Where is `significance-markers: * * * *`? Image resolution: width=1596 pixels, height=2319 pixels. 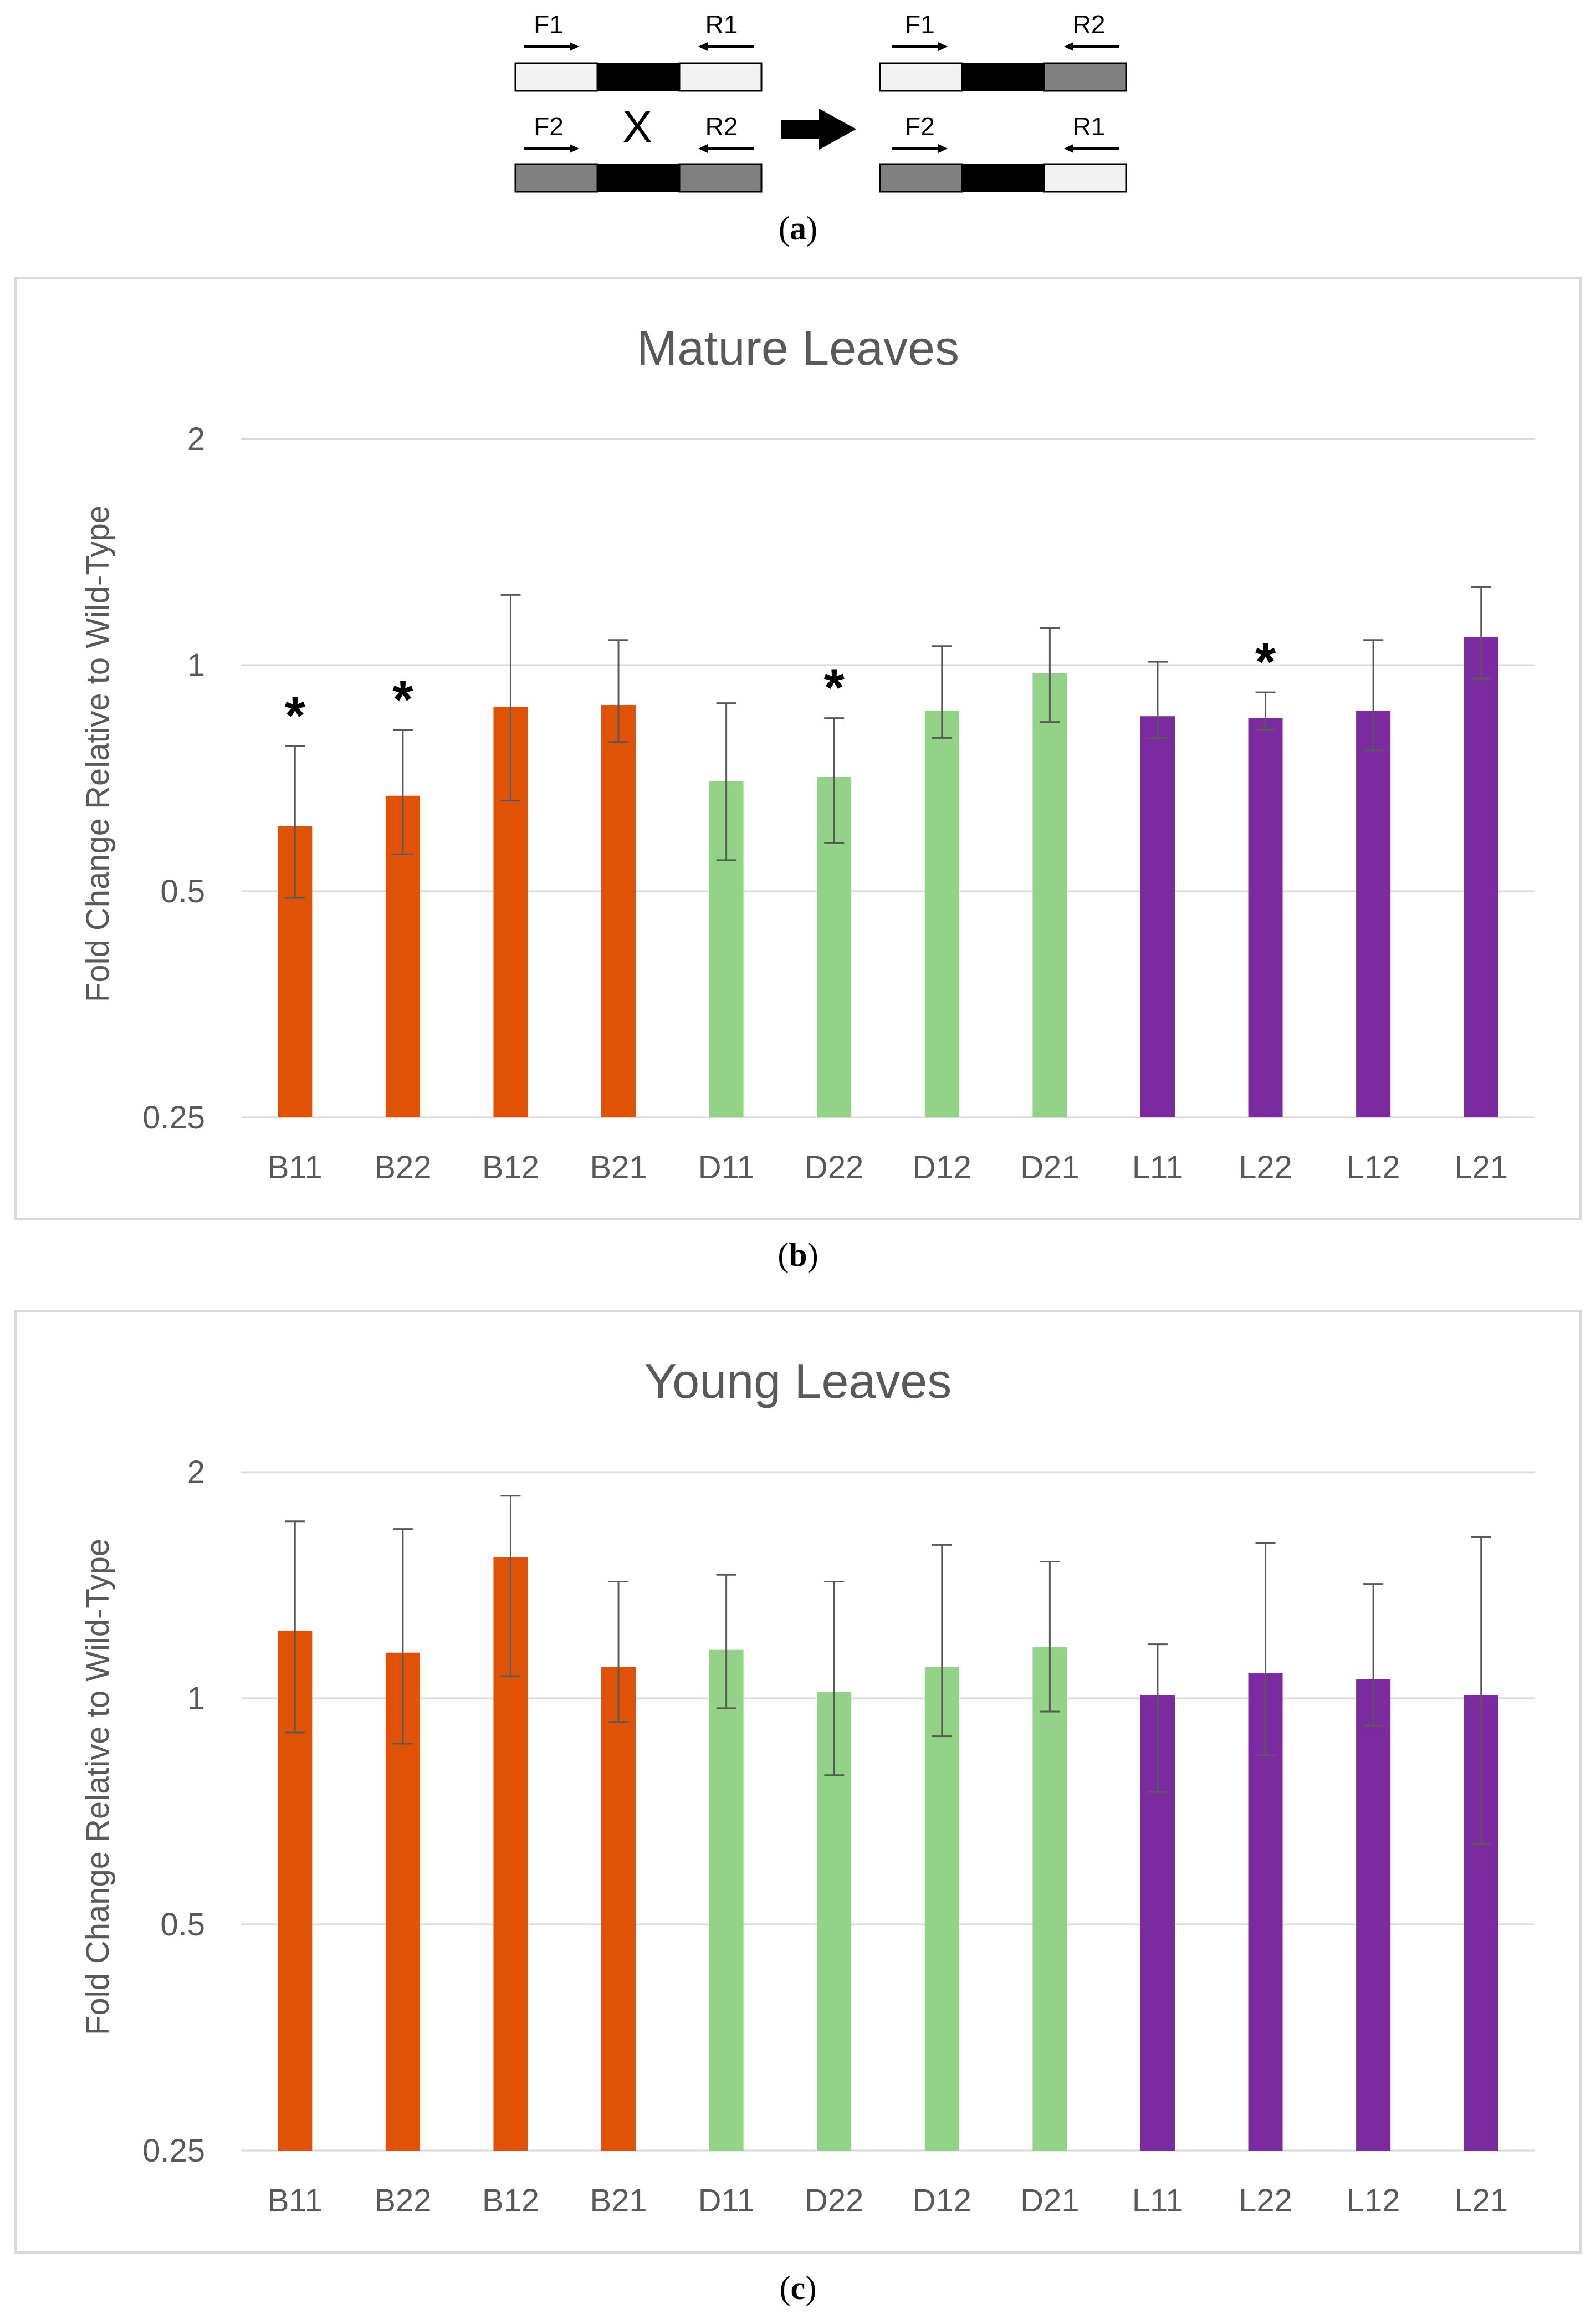 significance-markers: * * * * is located at coordinates (780, 688).